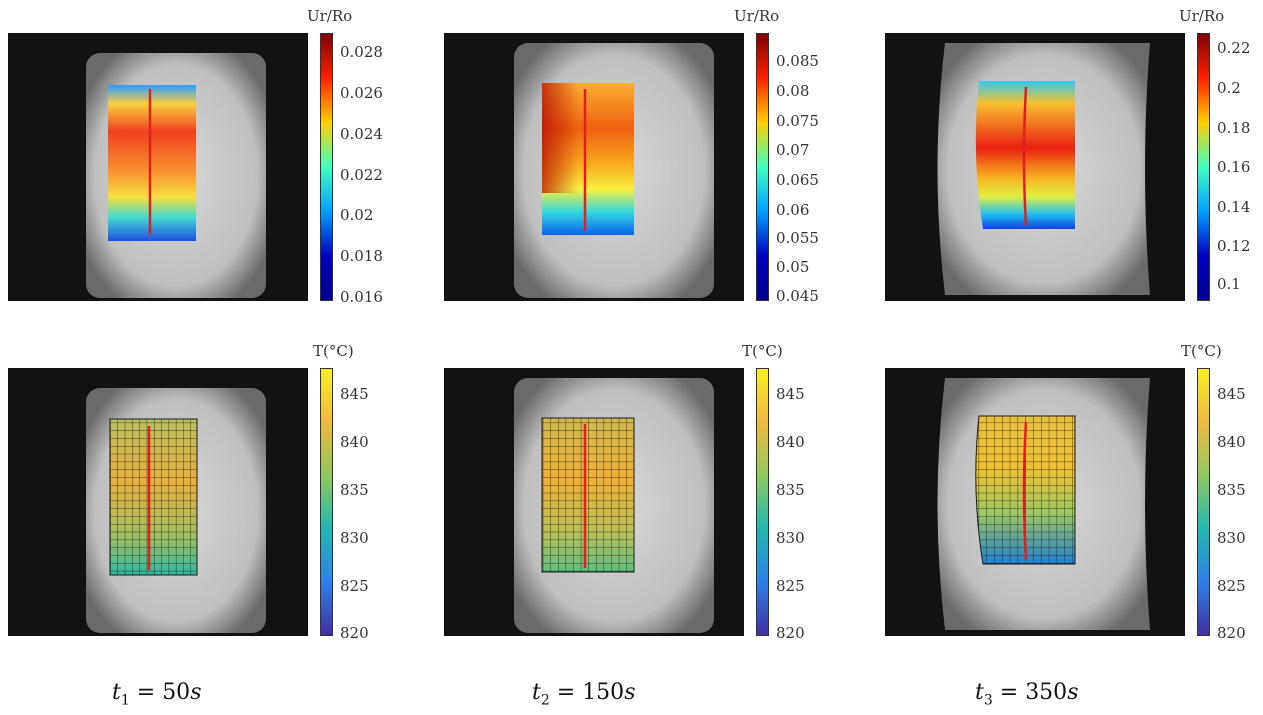 This screenshot has height=715, width=1263. Describe the element at coordinates (357, 215) in the screenshot. I see `tick-label: 0.02` at that location.